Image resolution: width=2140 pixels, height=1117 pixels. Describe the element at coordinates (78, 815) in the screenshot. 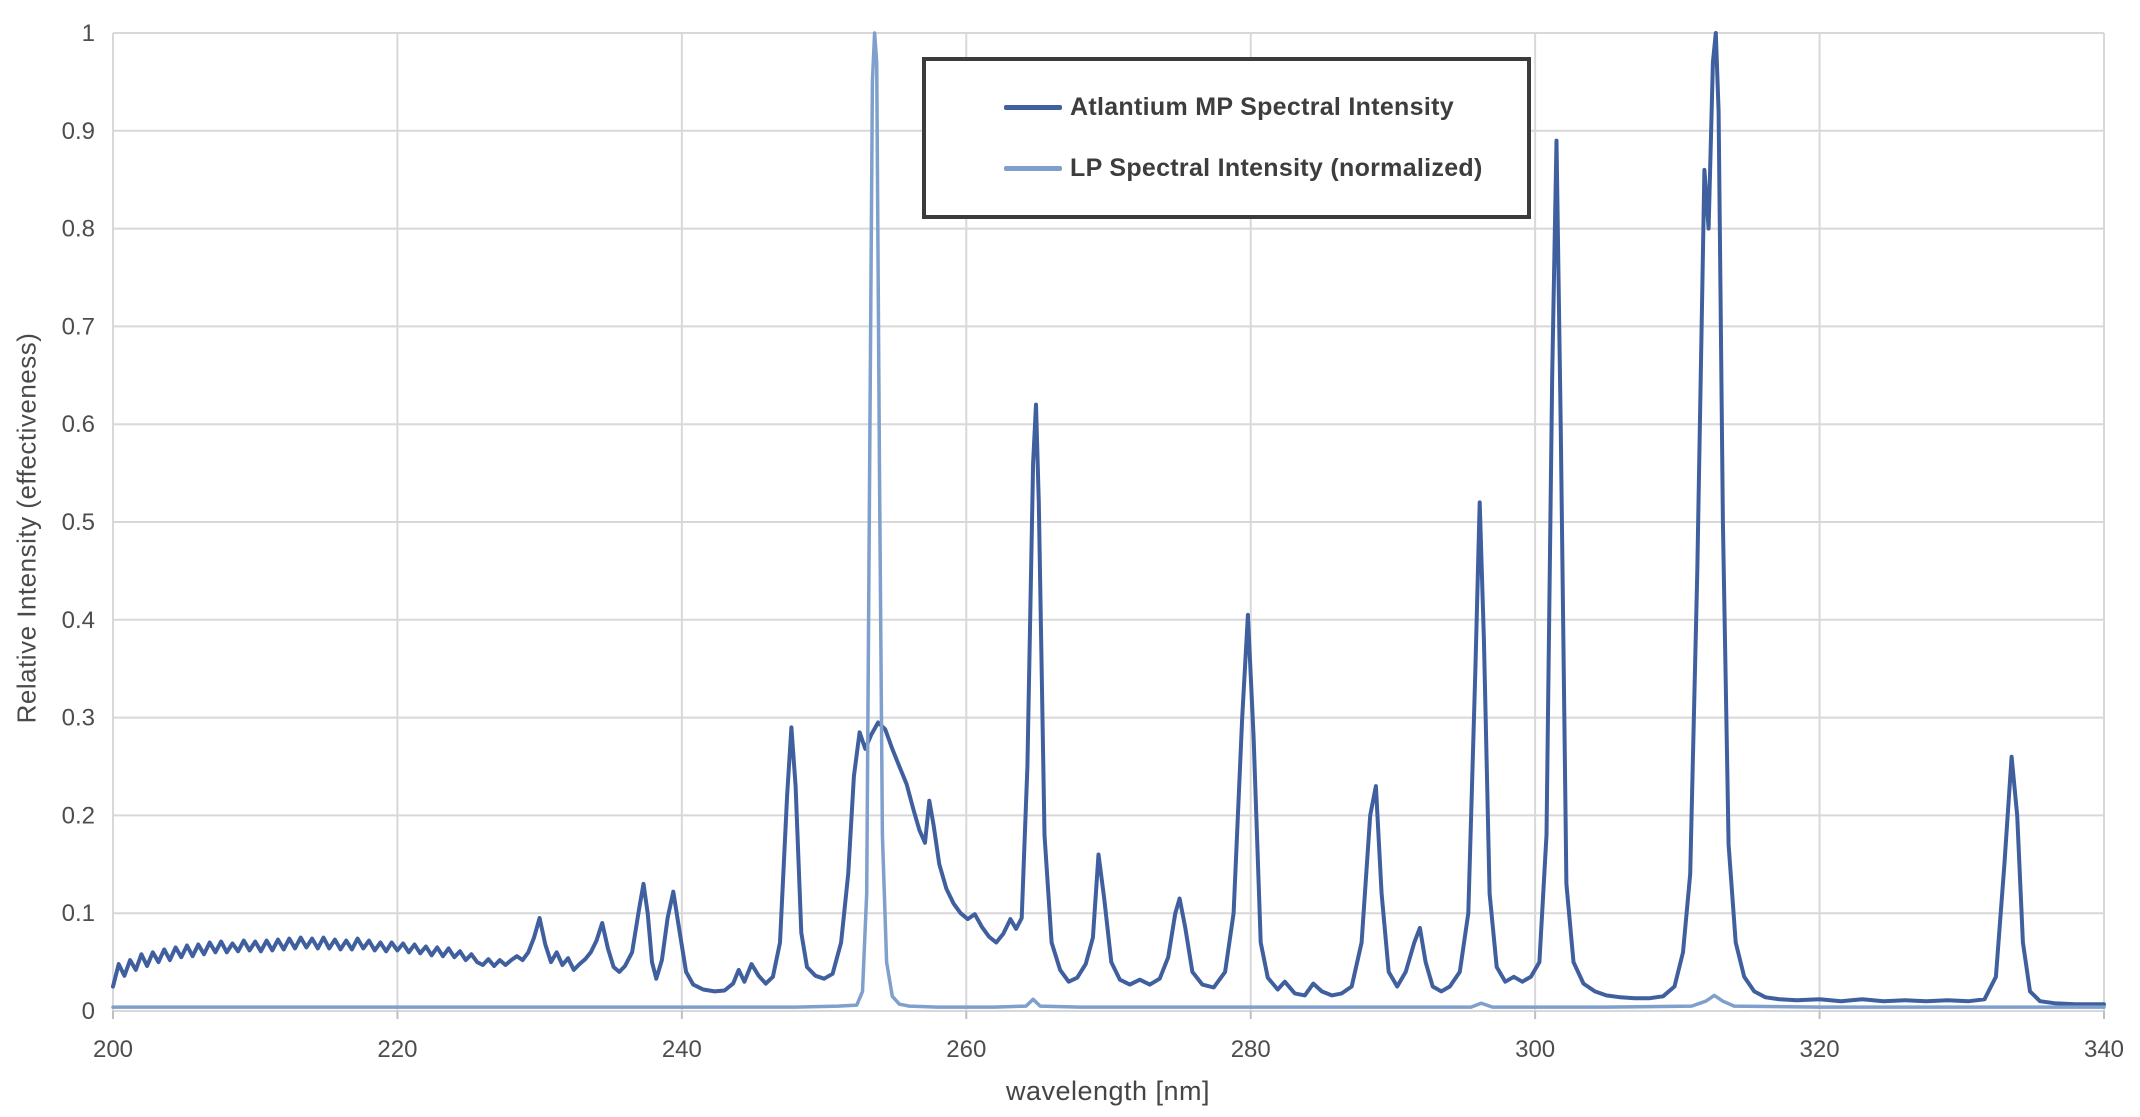

I see `y-tick-label: 0.2` at that location.